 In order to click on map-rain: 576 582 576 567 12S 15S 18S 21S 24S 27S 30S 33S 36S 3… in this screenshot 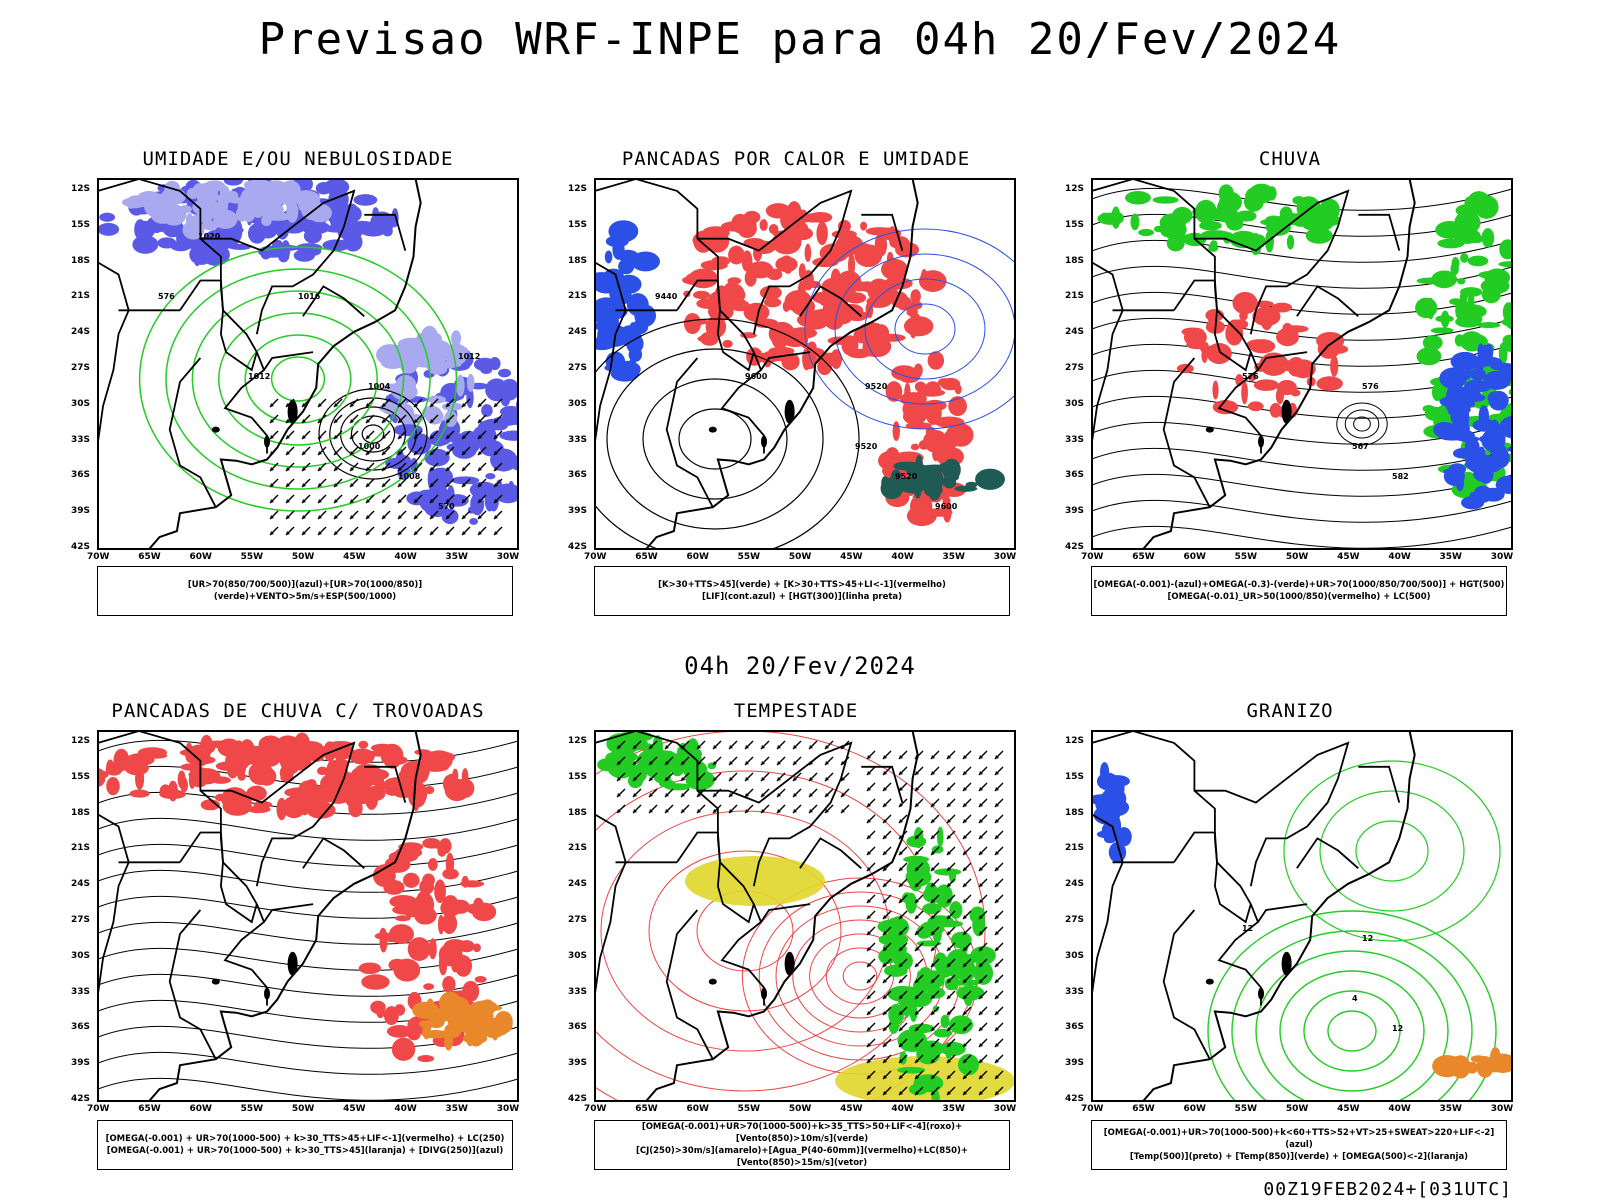, I will do `click(1289, 370)`.